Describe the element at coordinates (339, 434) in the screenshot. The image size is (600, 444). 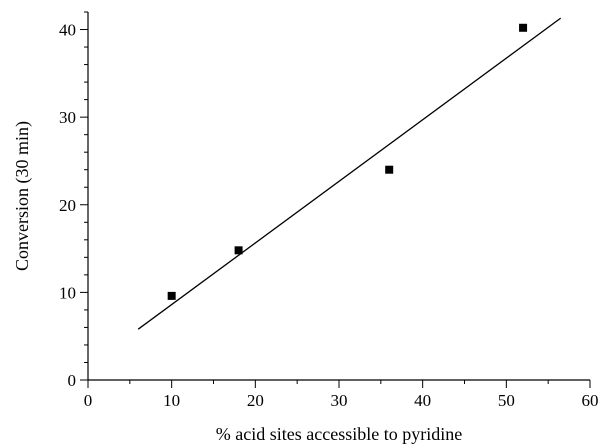
I see `x-axis-title: % acid sites accessible to pyridine` at that location.